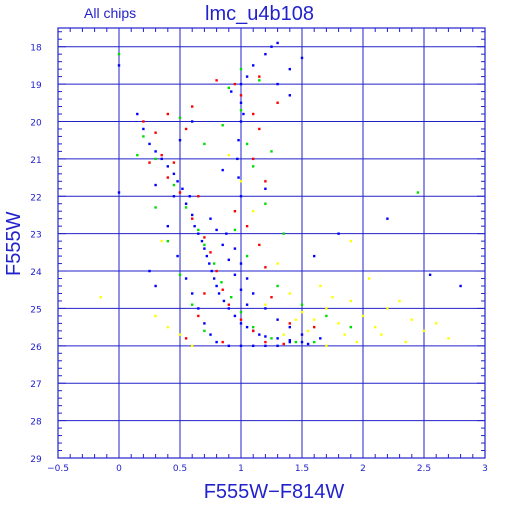  Describe the element at coordinates (35, 385) in the screenshot. I see `y-tick-label: 27` at that location.